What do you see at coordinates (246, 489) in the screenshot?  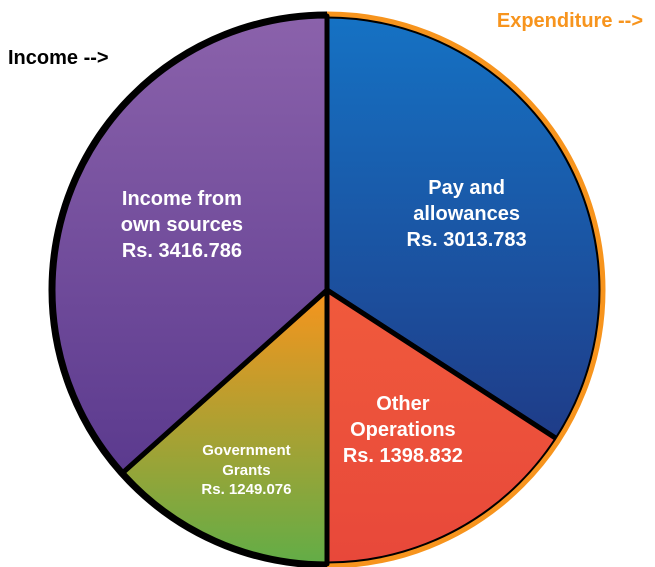 I see `slice-value: Rs. 1249.076` at bounding box center [246, 489].